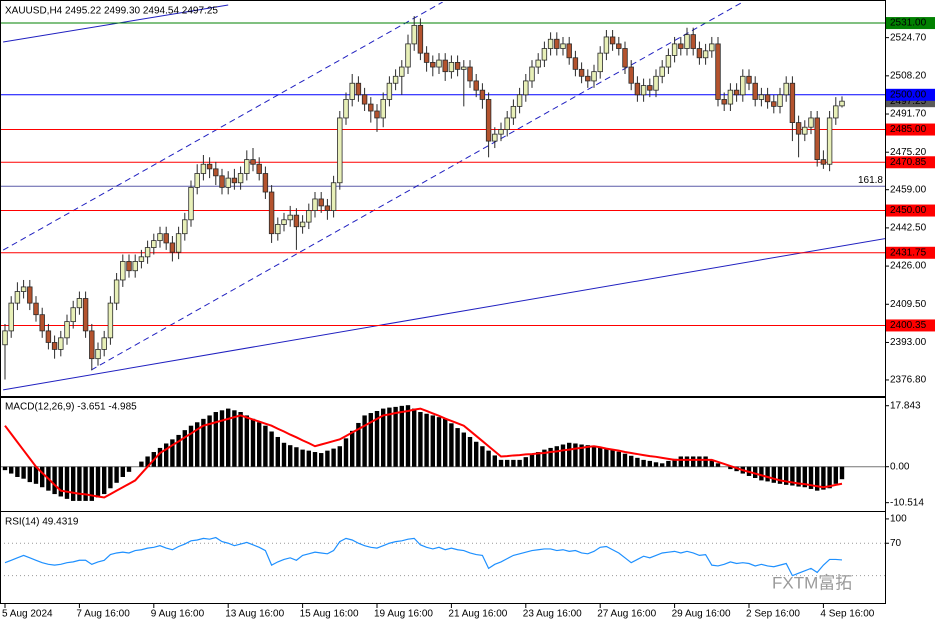  What do you see at coordinates (908, 114) in the screenshot?
I see `y-tick-label: 2491.70` at bounding box center [908, 114].